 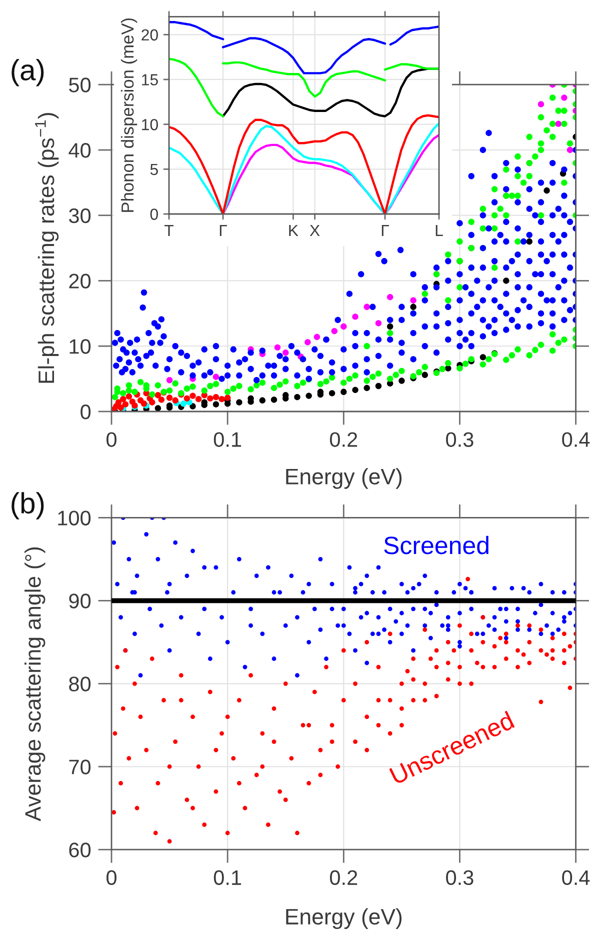 I want to click on y-tick-label: 50, so click(x=80, y=85).